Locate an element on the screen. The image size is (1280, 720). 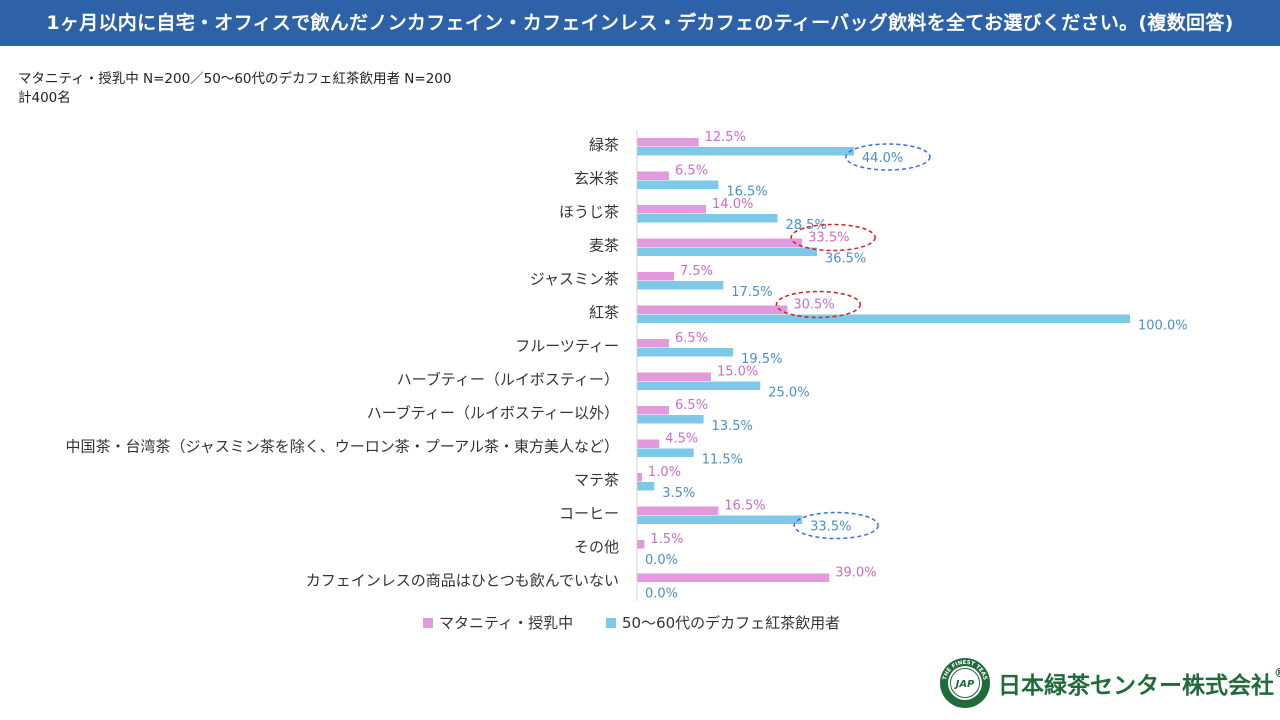
data-label-decaf-tea-drinker: 33.5% is located at coordinates (830, 527).